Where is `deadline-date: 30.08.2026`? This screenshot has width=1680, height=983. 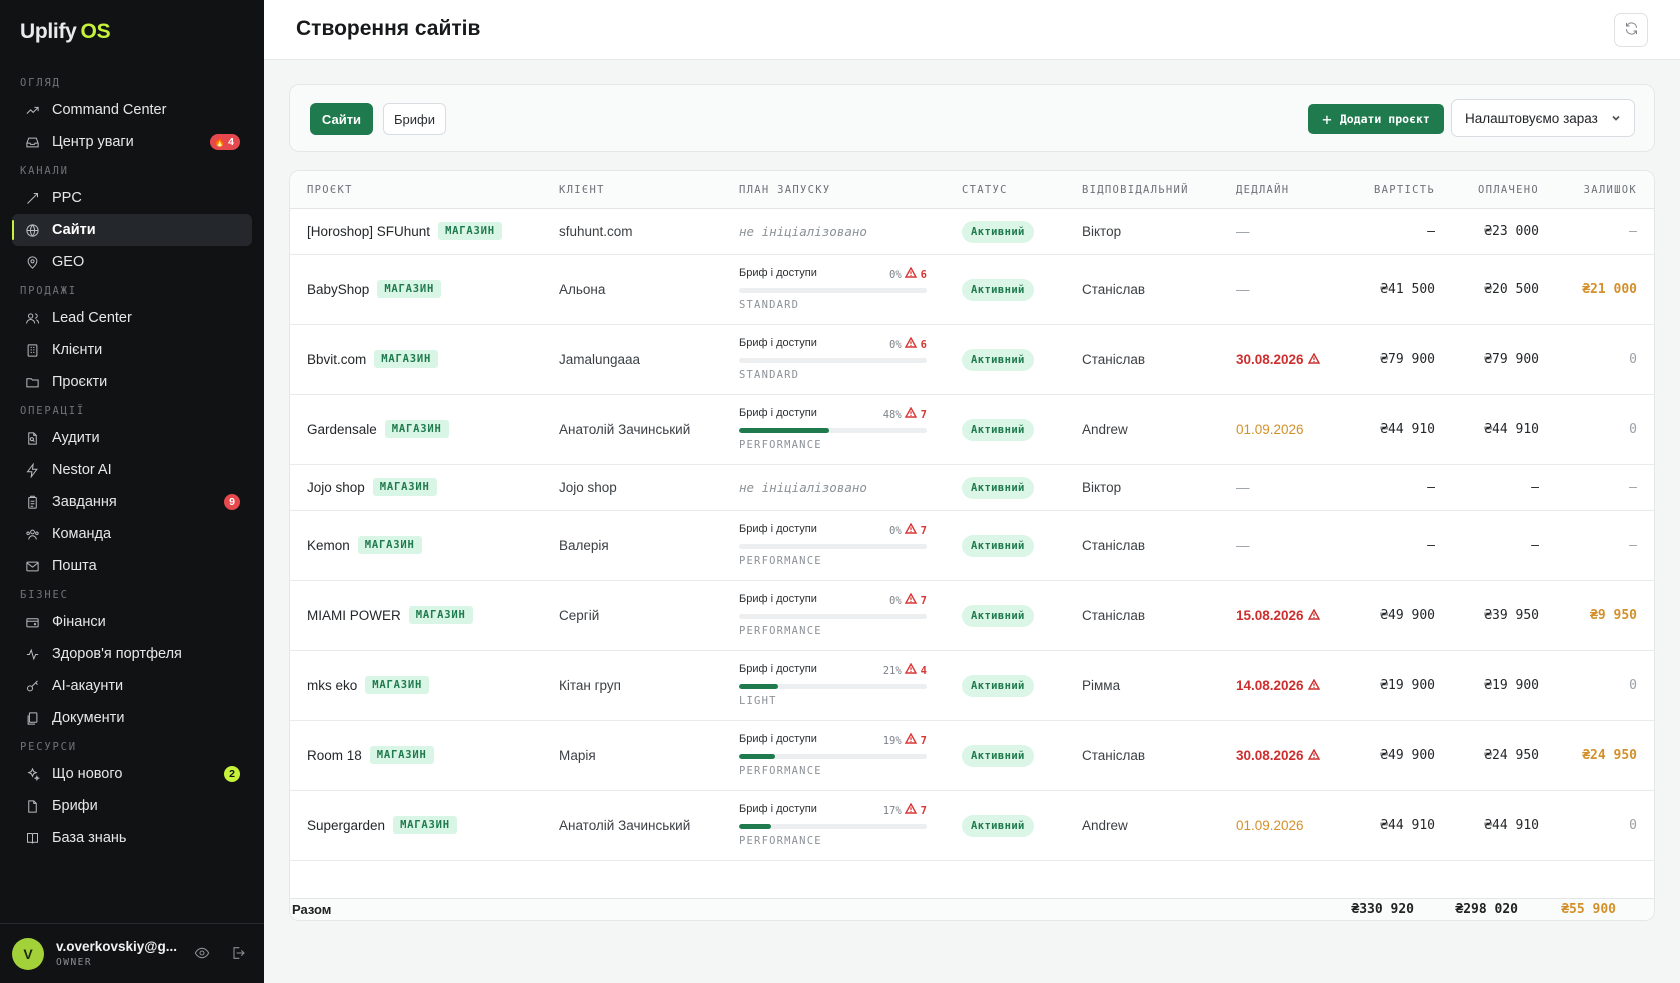 deadline-date: 30.08.2026 is located at coordinates (1270, 359).